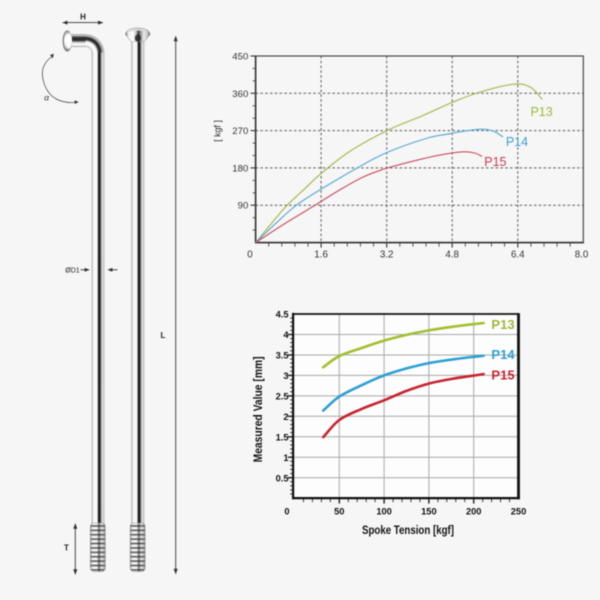 This screenshot has height=600, width=600. Describe the element at coordinates (83, 17) in the screenshot. I see `svg-text: H` at that location.